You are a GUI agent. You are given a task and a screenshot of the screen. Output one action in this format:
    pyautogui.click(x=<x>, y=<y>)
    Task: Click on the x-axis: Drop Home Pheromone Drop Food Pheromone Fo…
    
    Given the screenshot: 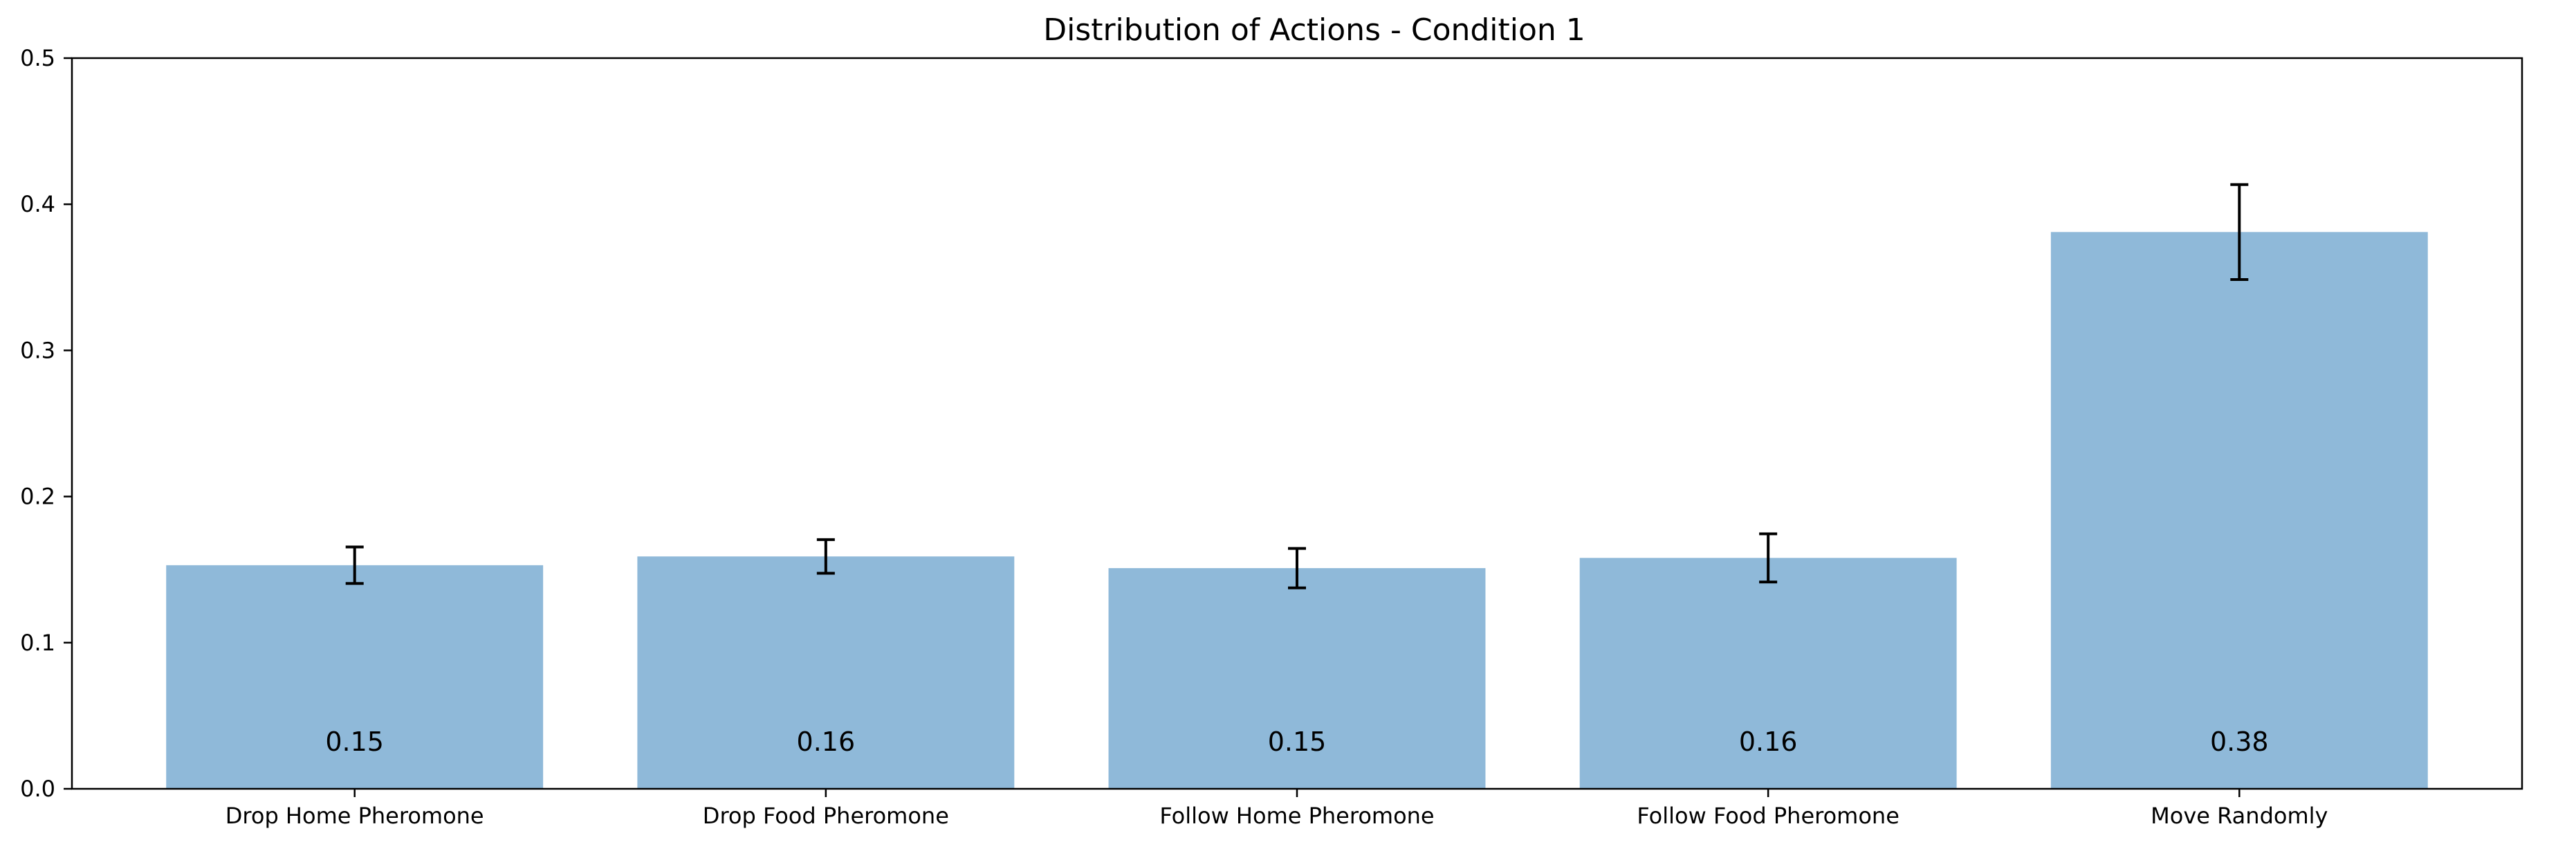 What is the action you would take?
    pyautogui.click(x=1277, y=809)
    